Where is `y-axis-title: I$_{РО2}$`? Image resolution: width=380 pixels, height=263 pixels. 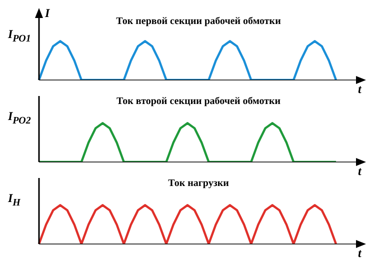
y-axis-title: I$_{РО2}$ is located at coordinates (19, 118).